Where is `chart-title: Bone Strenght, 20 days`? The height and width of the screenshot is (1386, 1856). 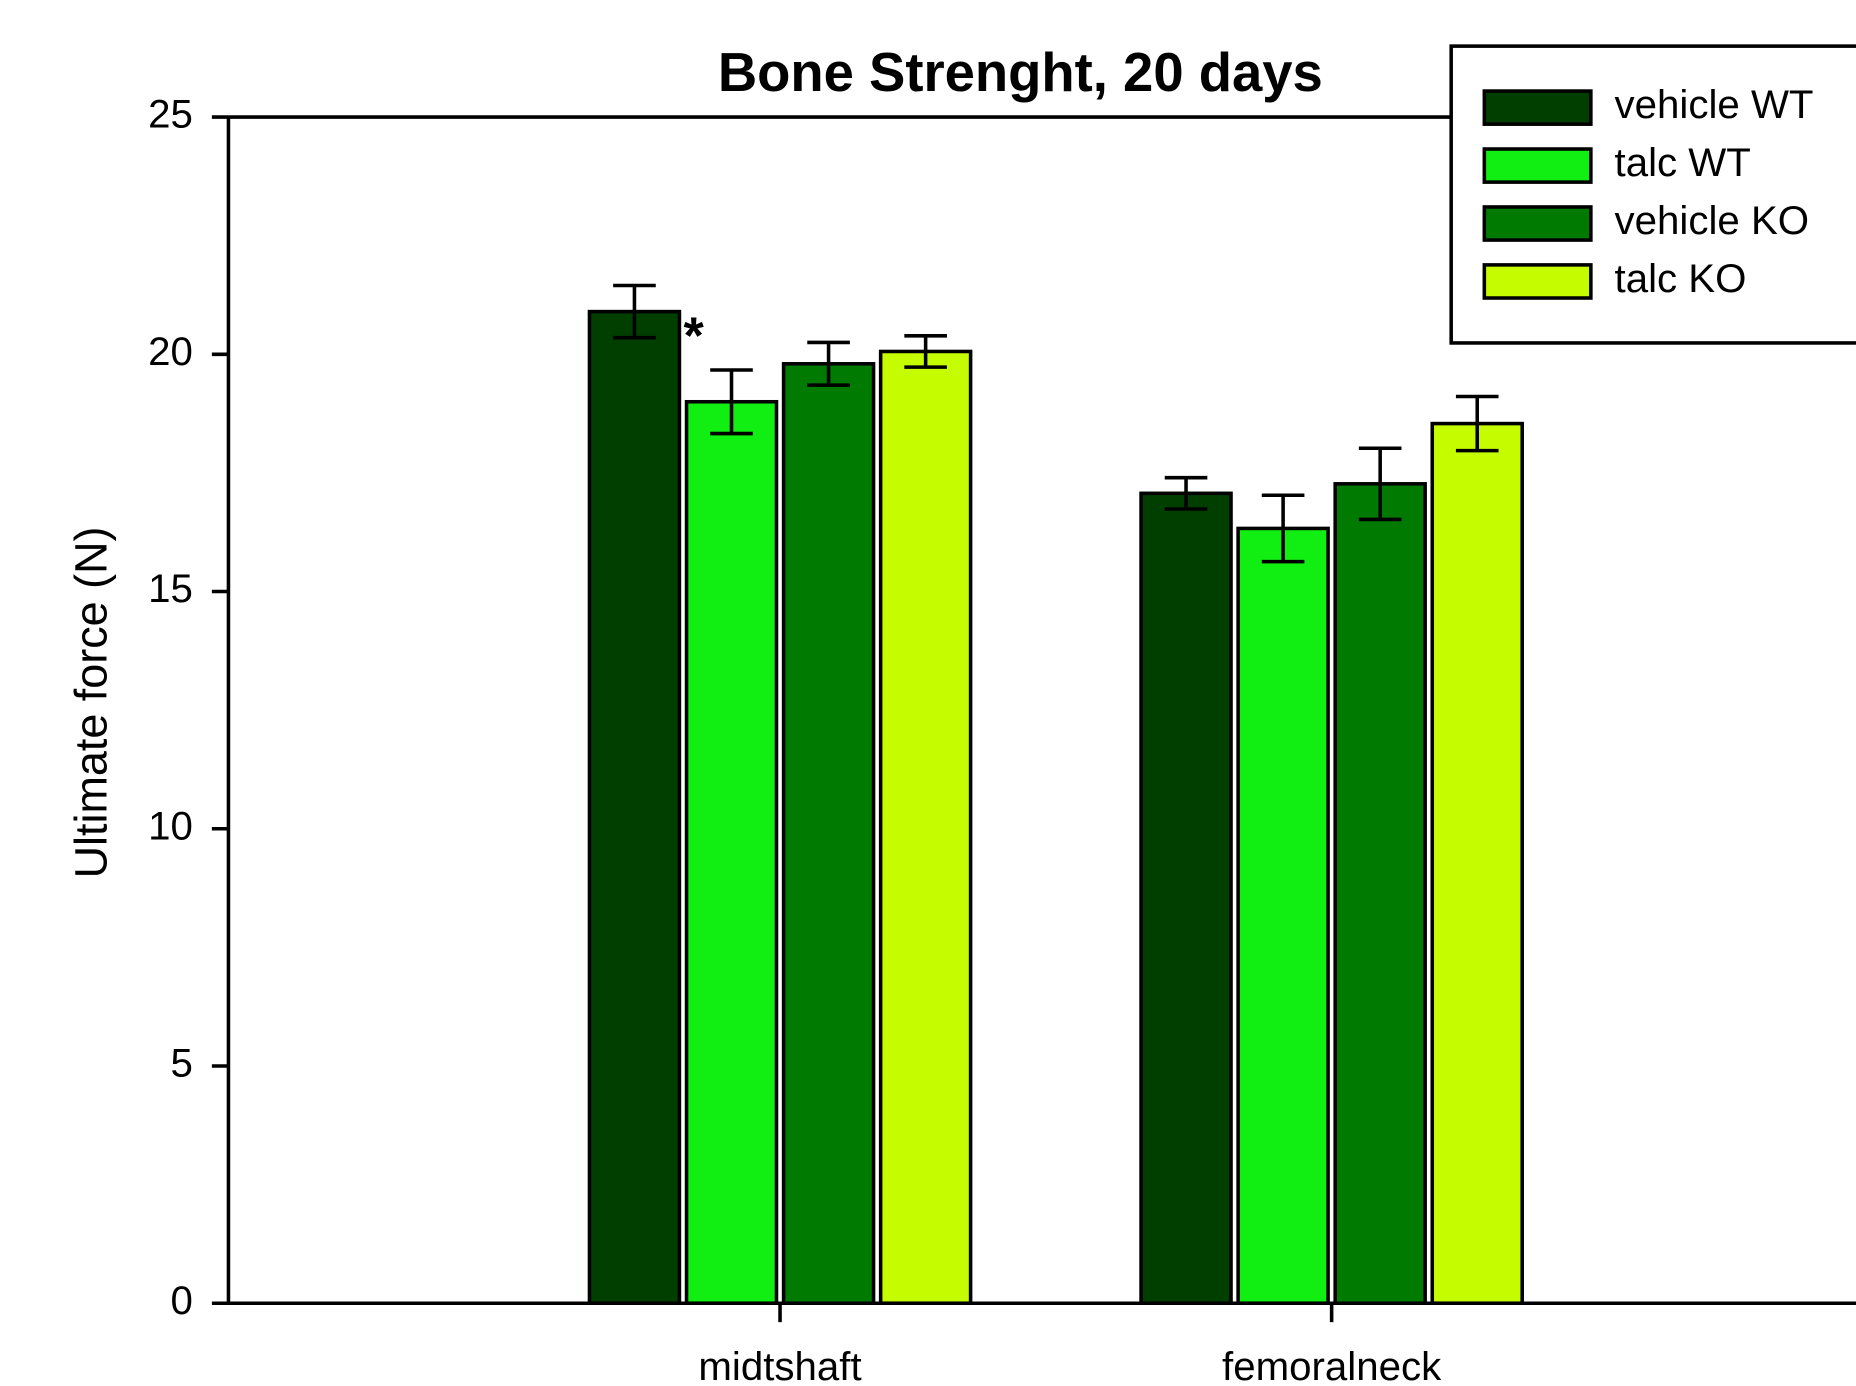
chart-title: Bone Strenght, 20 days is located at coordinates (1020, 72).